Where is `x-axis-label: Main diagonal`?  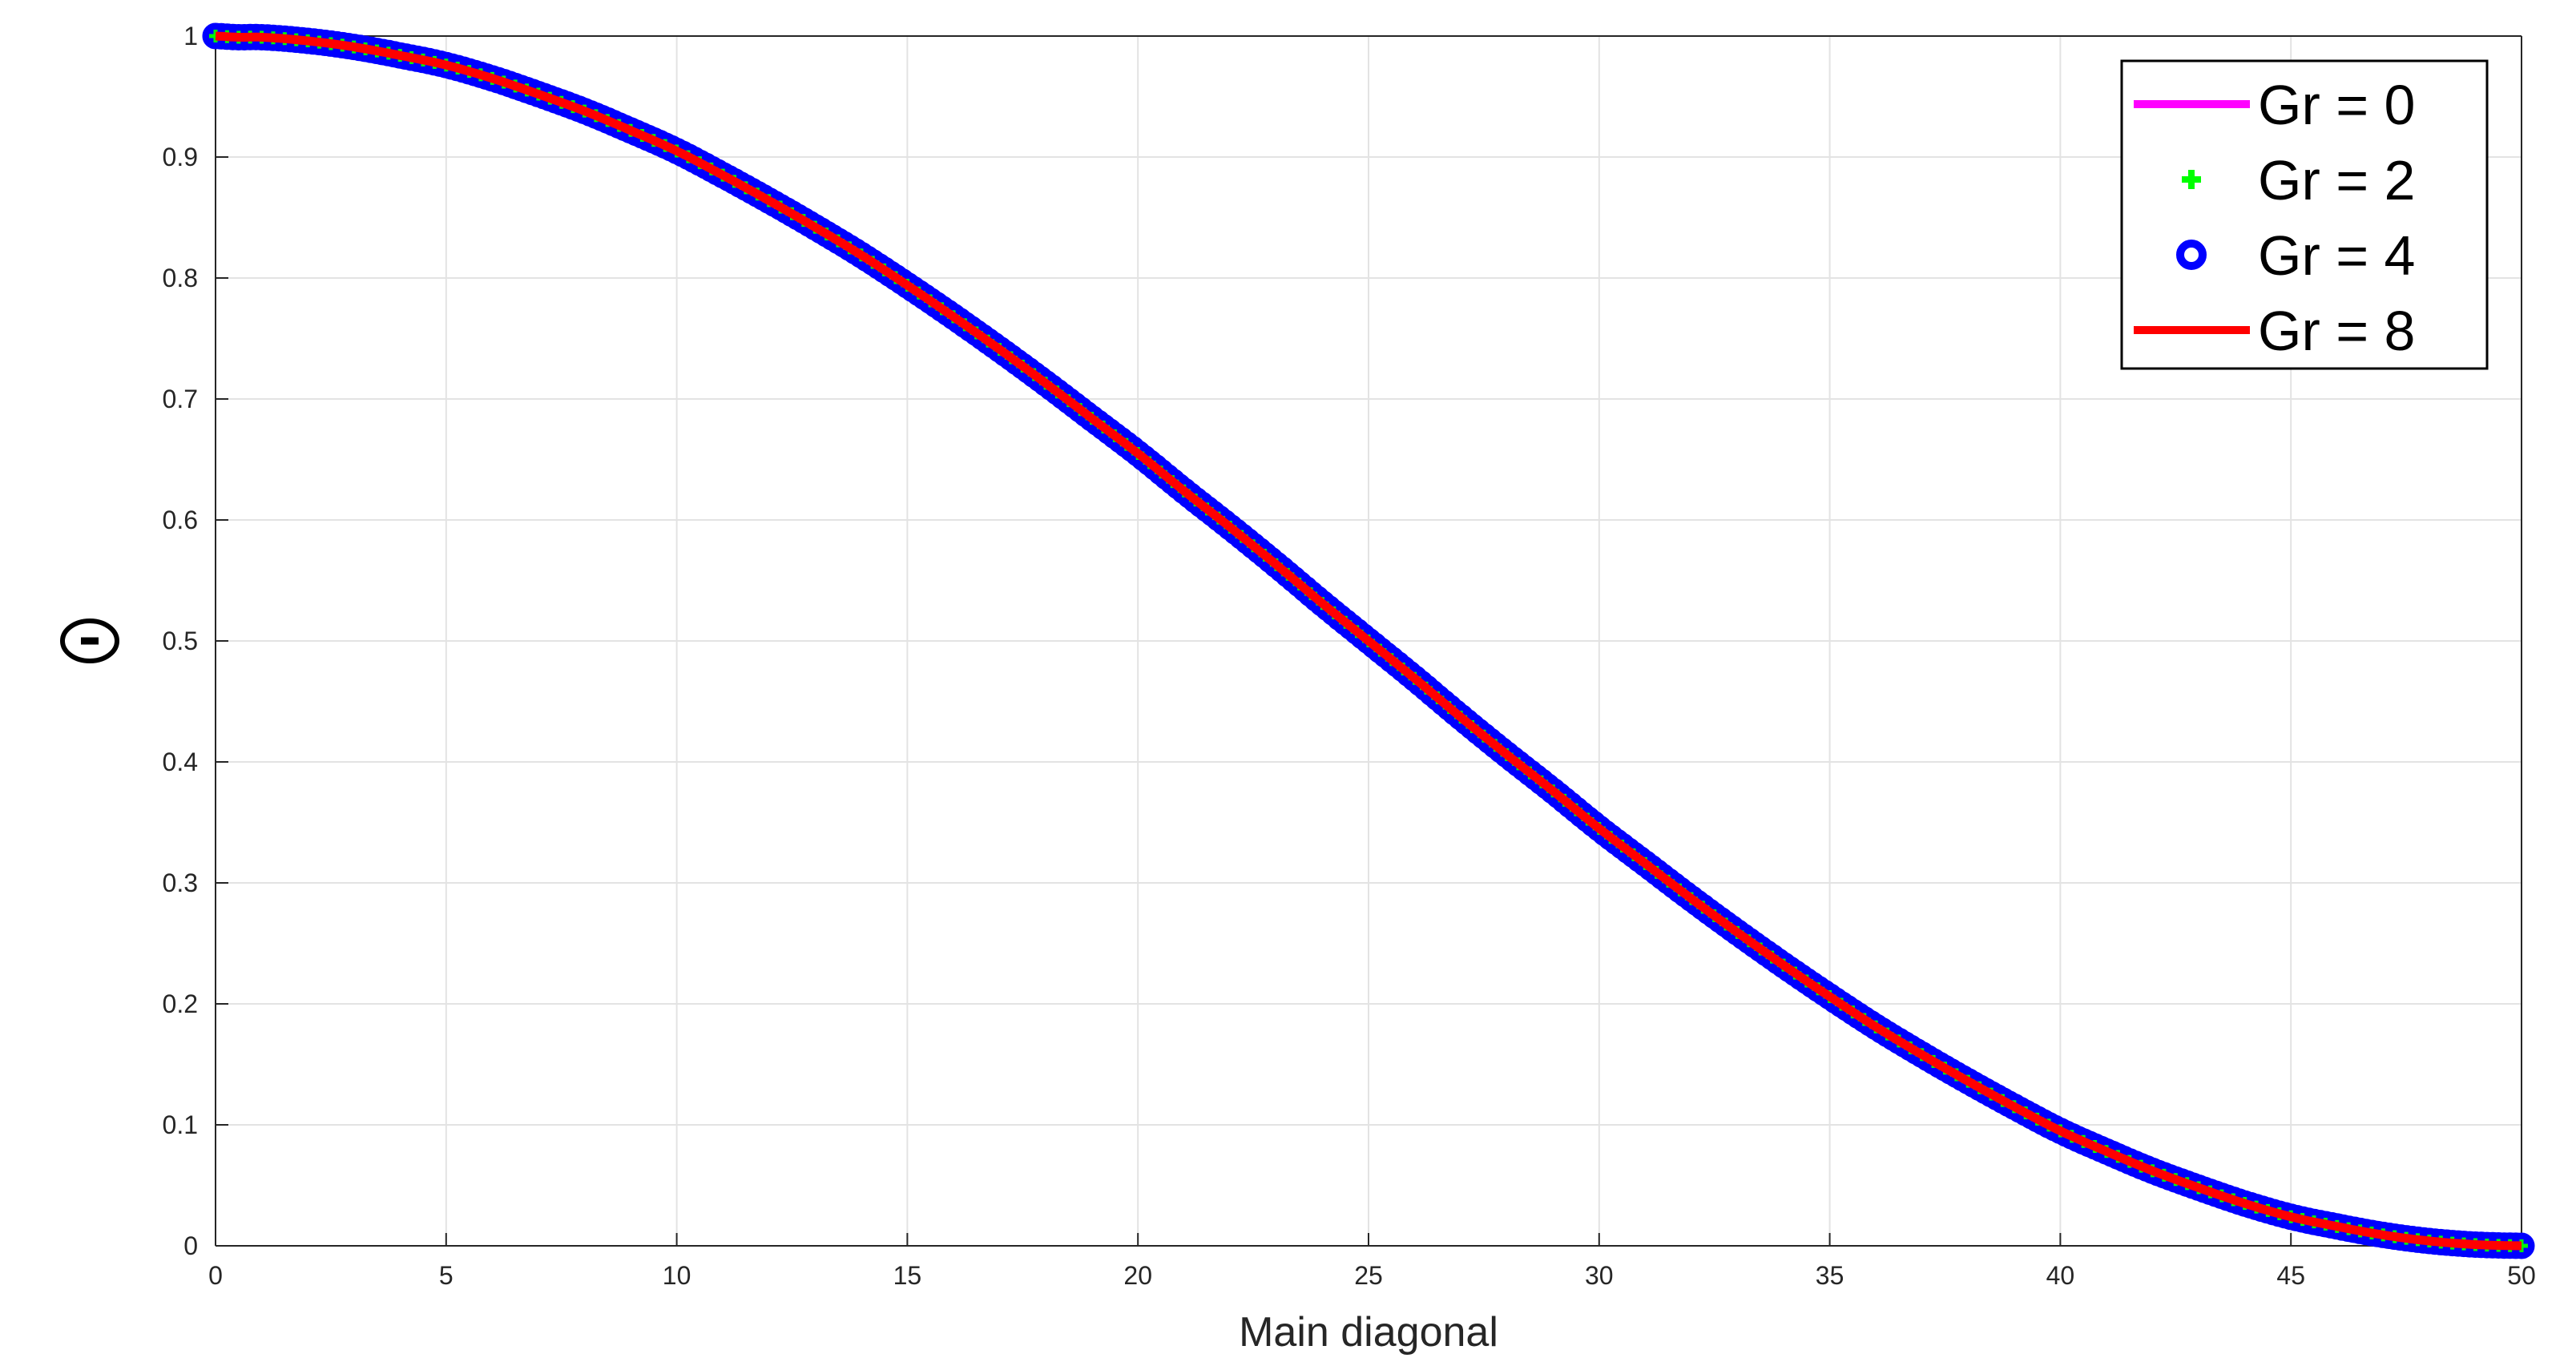
x-axis-label: Main diagonal is located at coordinates (1368, 1332).